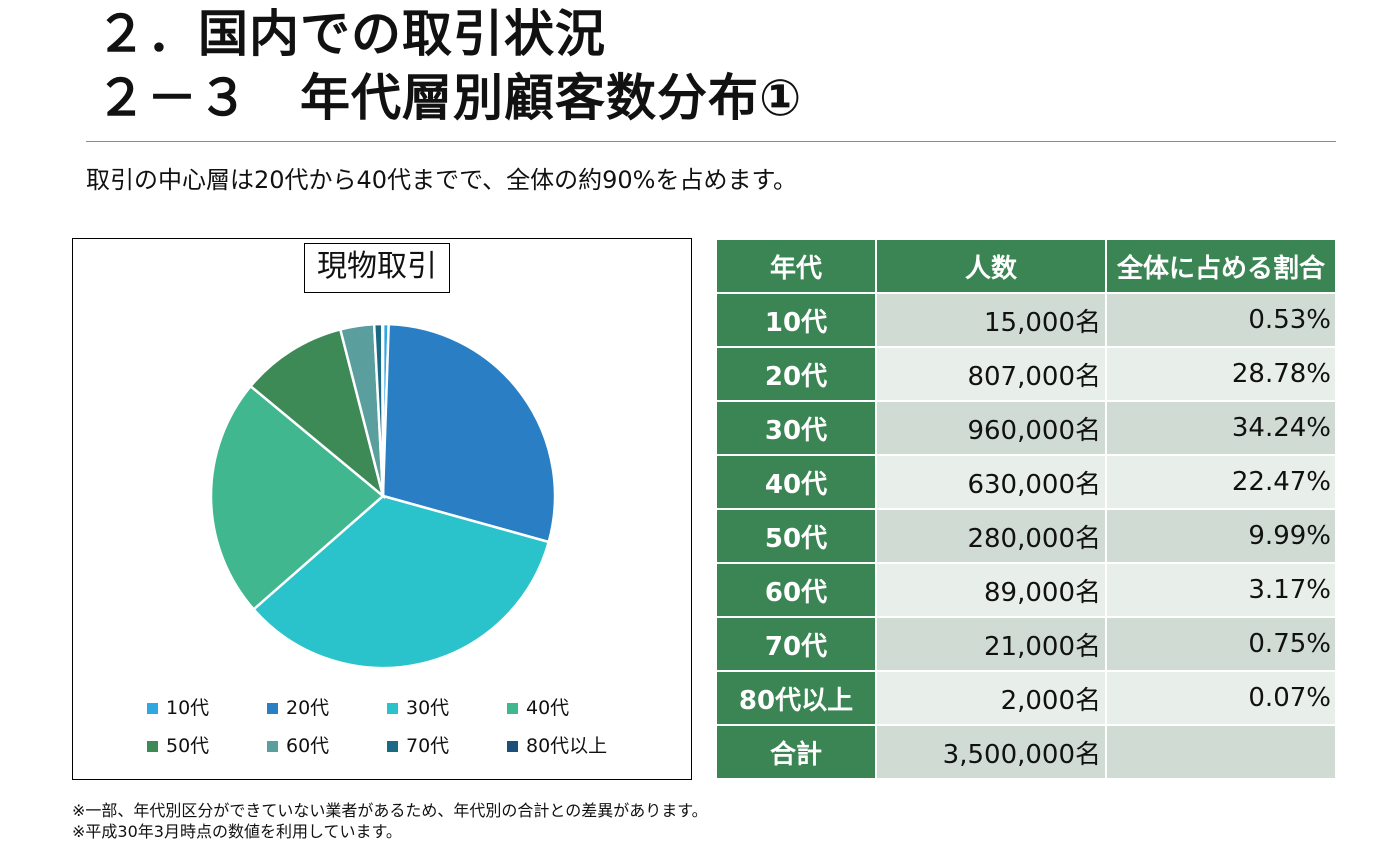  I want to click on count-cell: 2,000名, so click(991, 698).